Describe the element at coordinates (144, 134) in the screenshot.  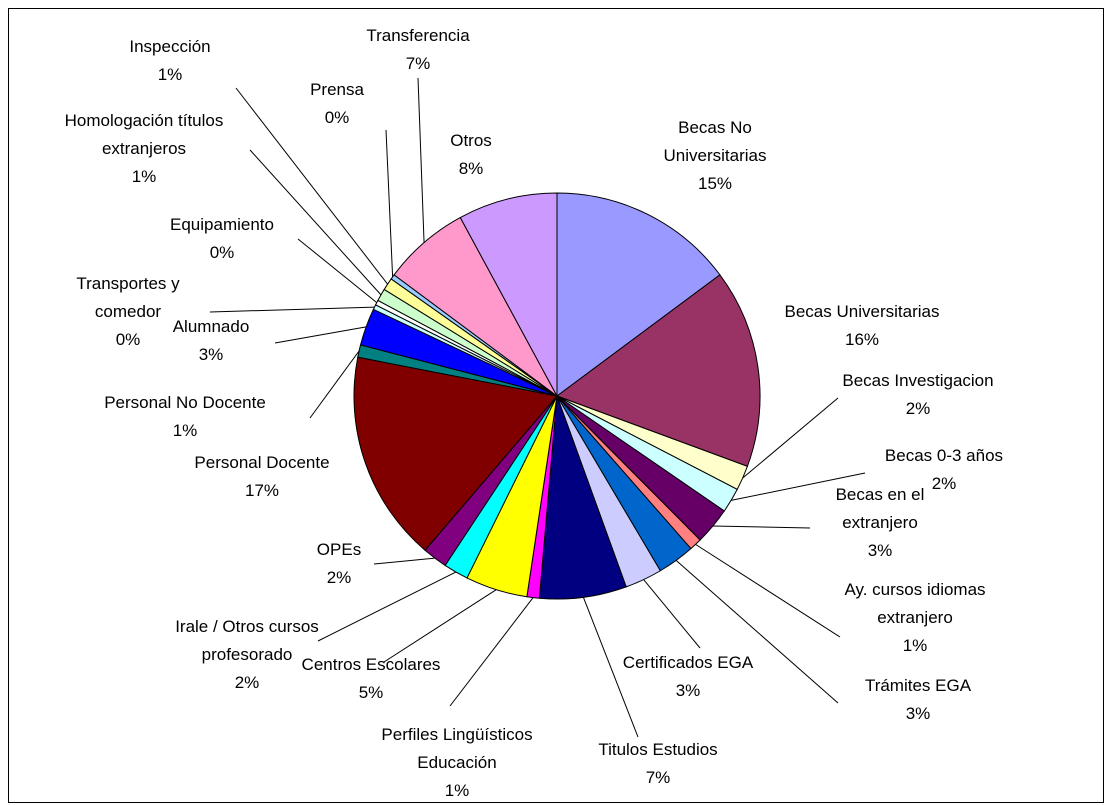
I see `slice-name: Homologación títulos extranjeros` at that location.